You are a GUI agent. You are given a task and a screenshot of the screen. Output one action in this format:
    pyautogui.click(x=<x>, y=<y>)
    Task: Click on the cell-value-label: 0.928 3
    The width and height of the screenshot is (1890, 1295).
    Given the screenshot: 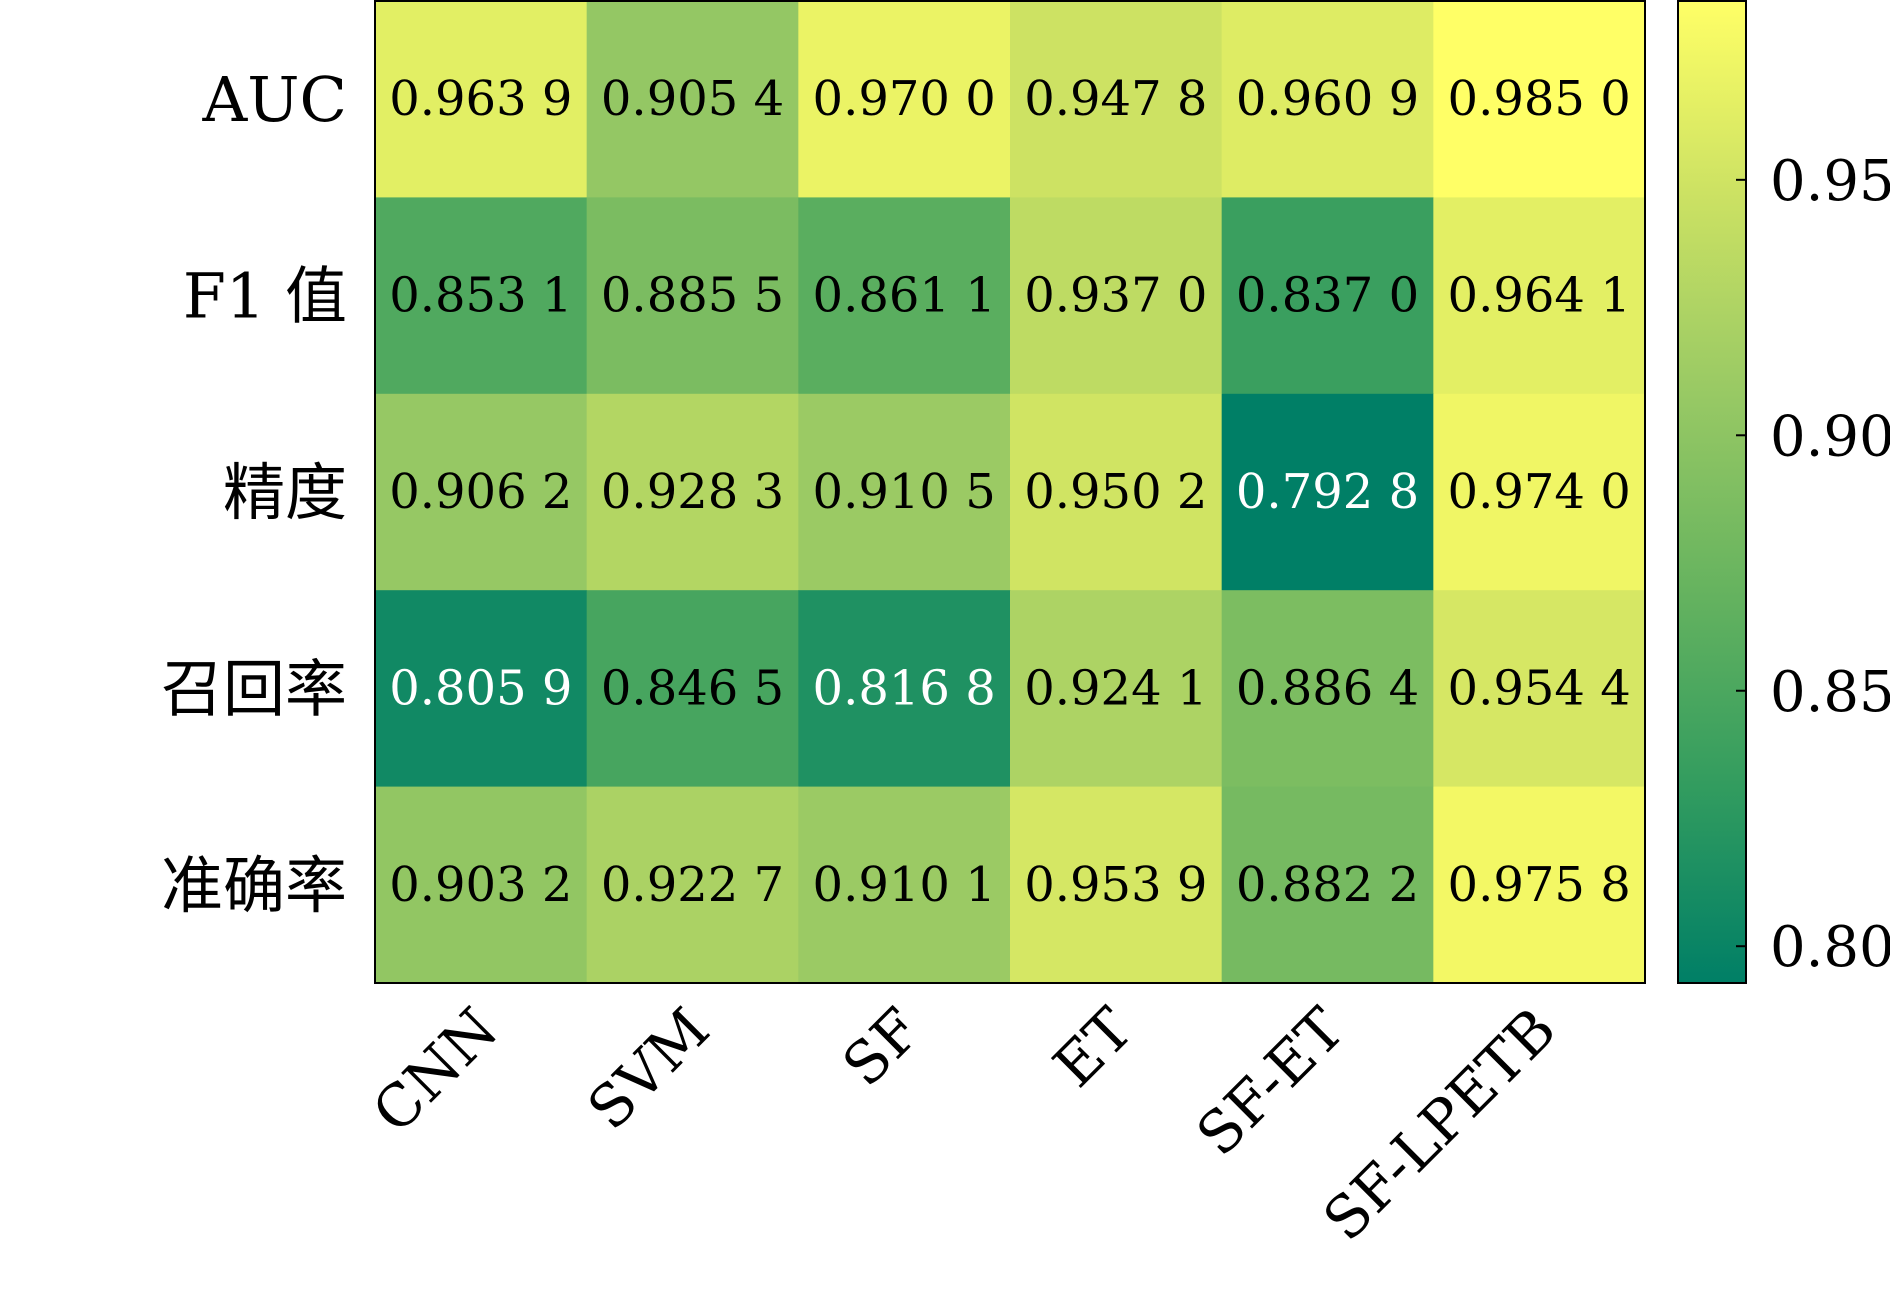 What is the action you would take?
    pyautogui.click(x=692, y=492)
    